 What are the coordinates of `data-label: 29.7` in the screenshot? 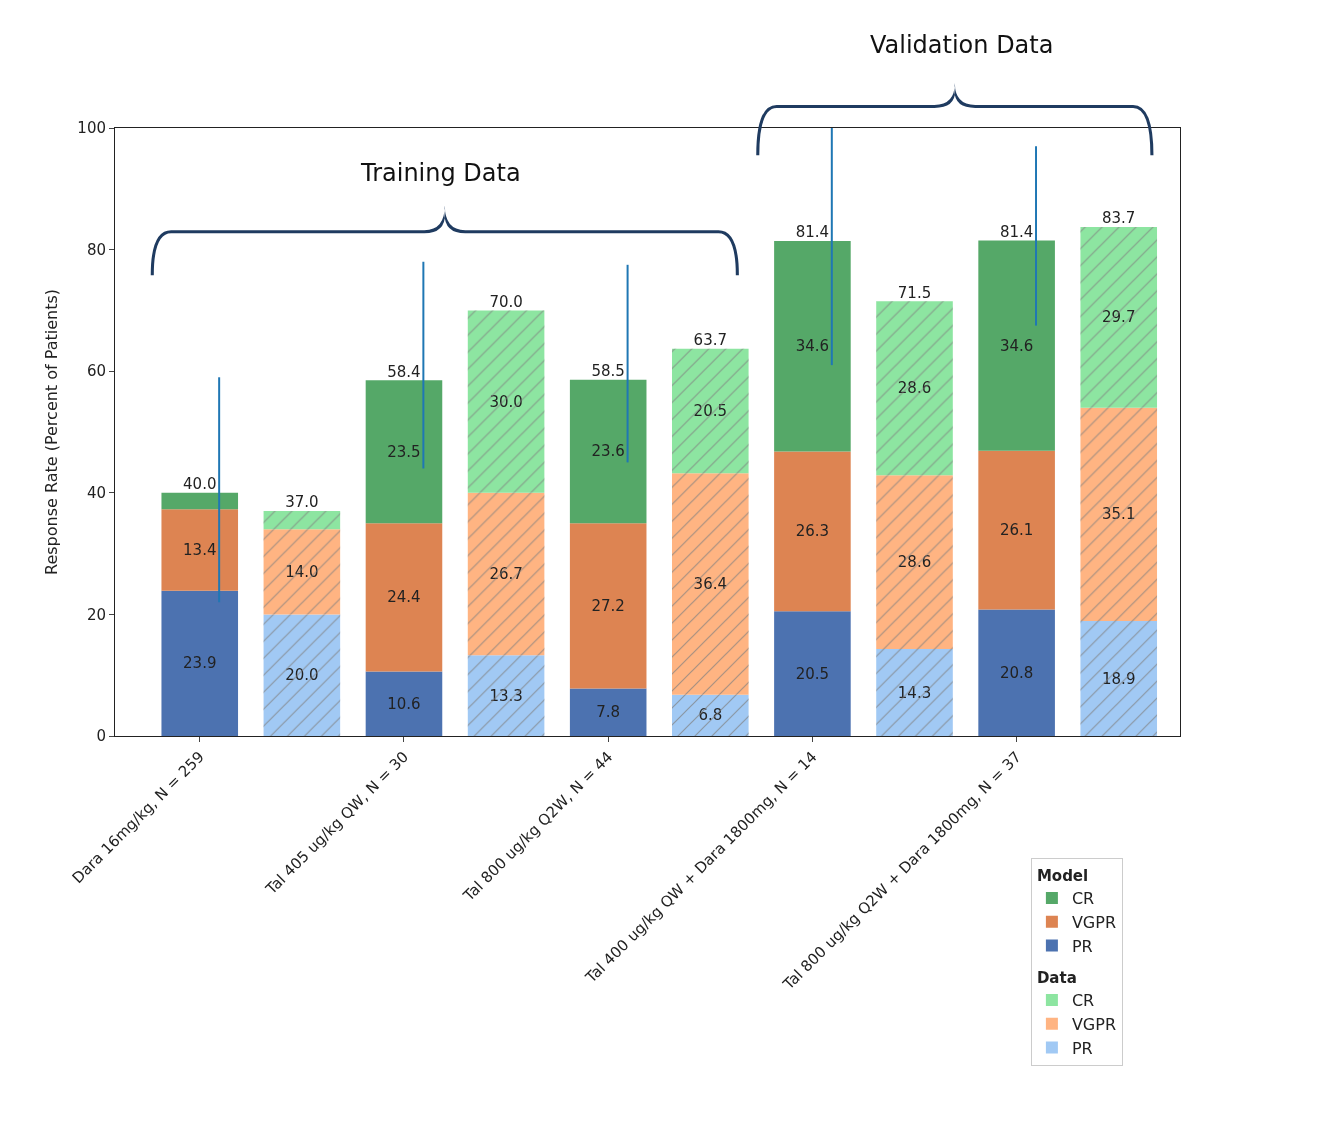 It's located at (1119, 317).